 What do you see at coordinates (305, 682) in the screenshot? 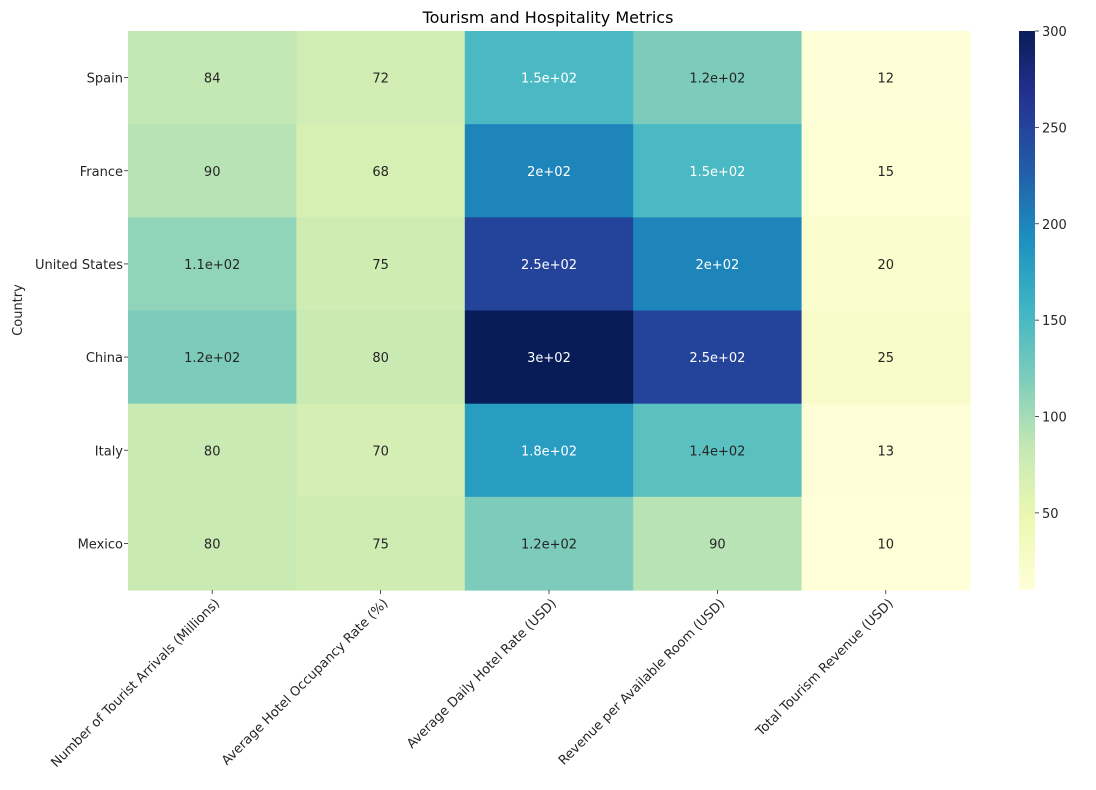
I see `column-tick-label: Average Hotel Occupancy Rate (%)` at bounding box center [305, 682].